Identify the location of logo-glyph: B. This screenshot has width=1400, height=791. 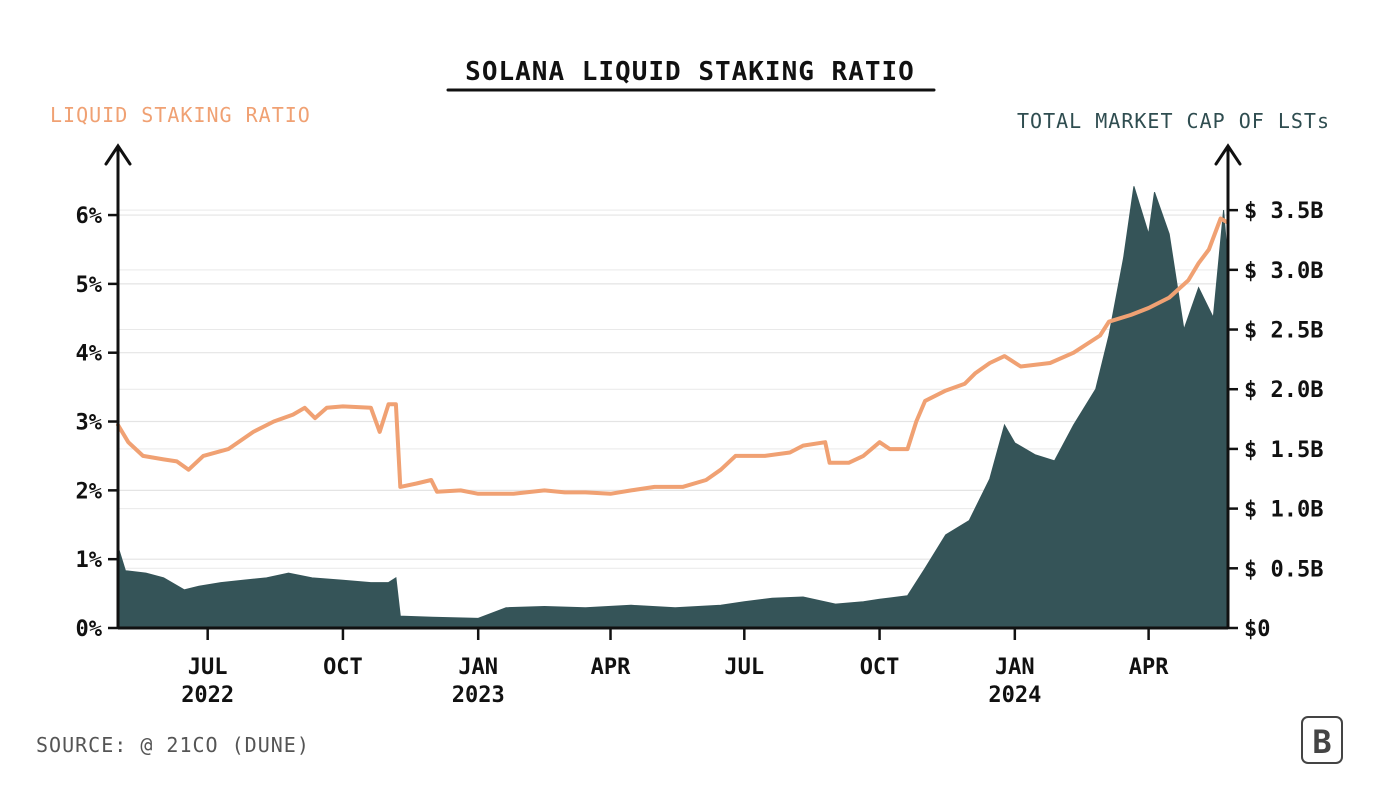
(1321, 742).